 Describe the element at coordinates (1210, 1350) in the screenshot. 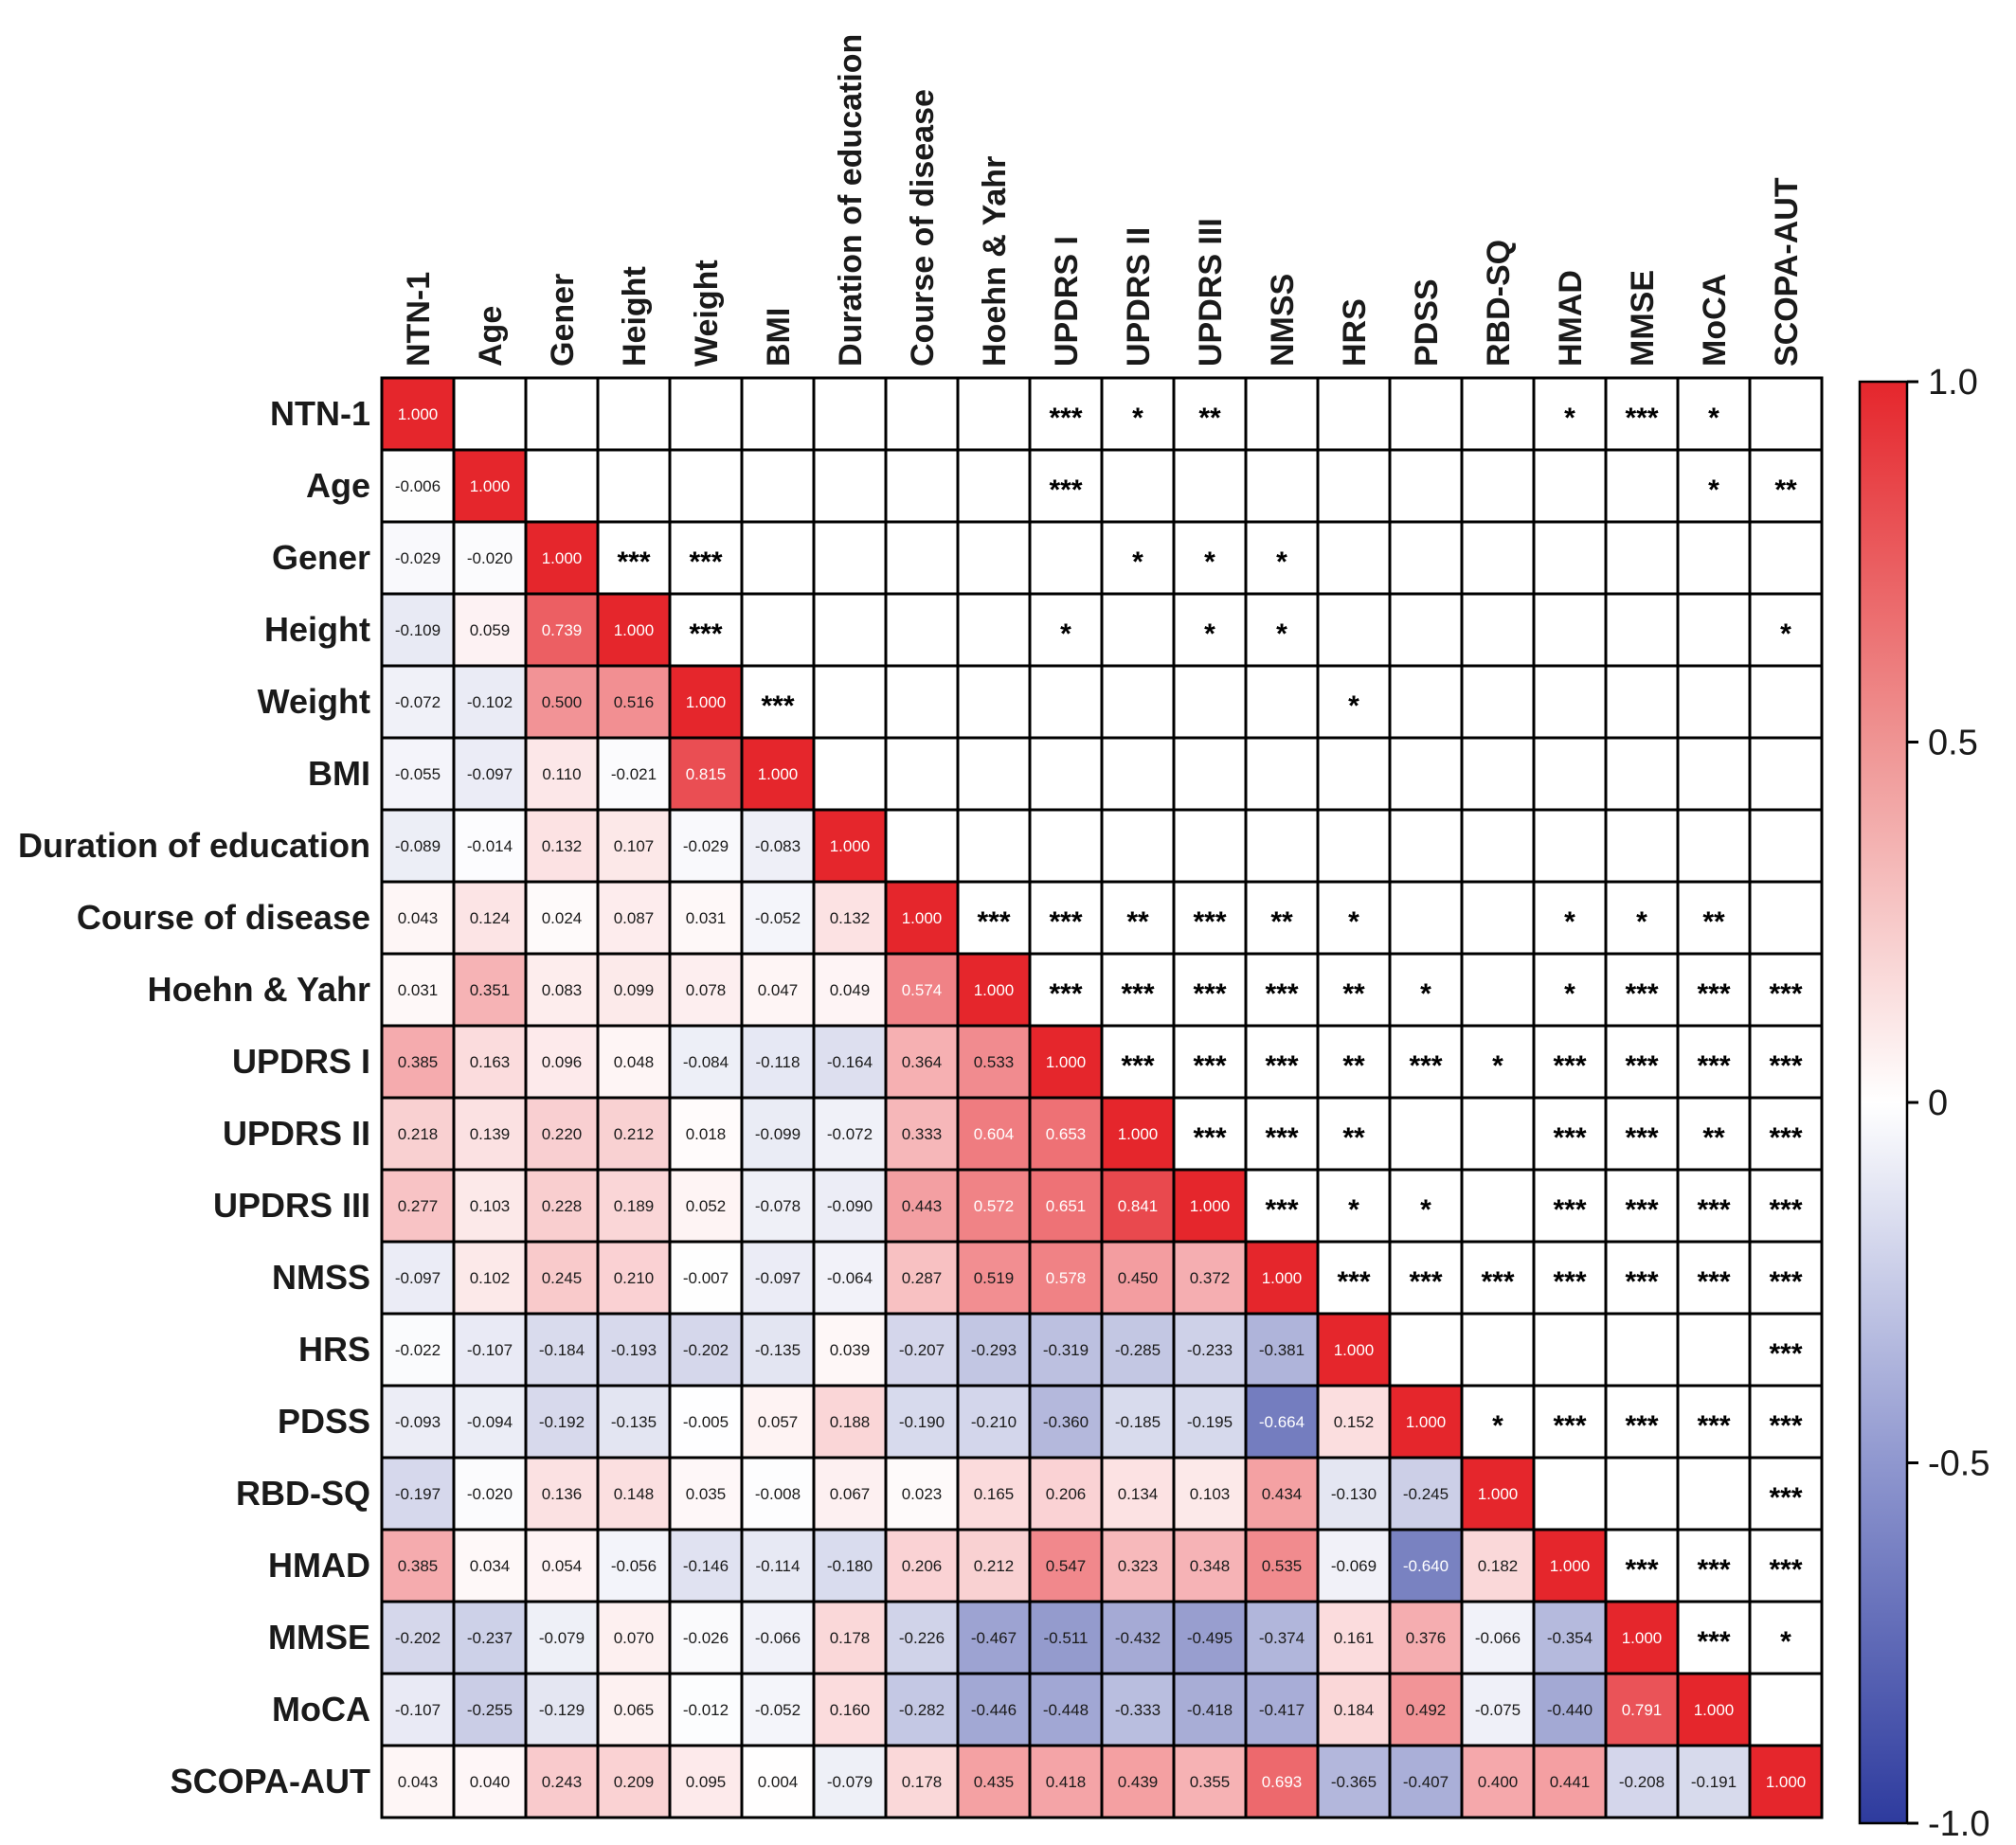

I see `cell-value-label: -0.233` at that location.